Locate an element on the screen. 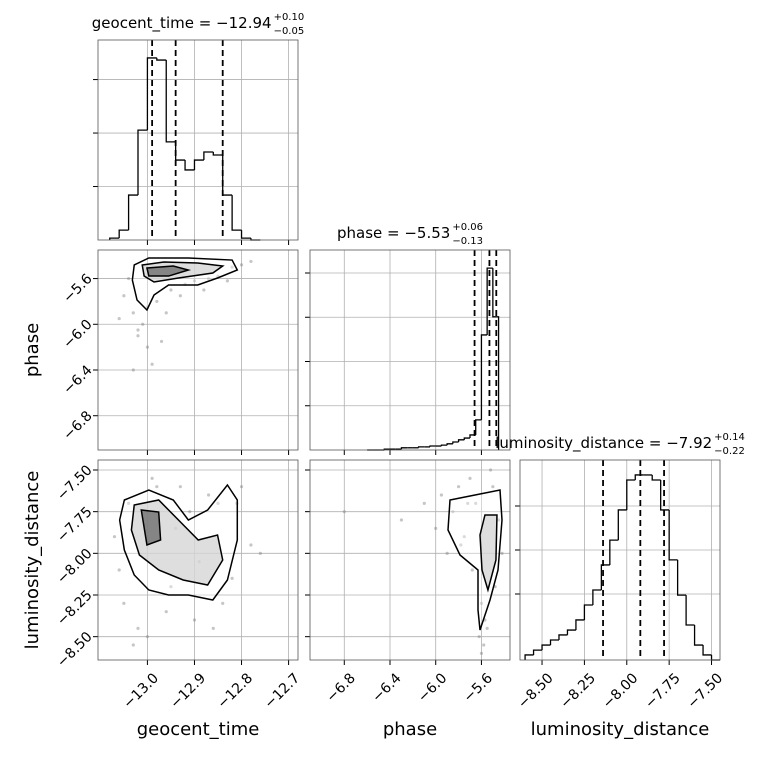  x-axis-label: luminosity_distance is located at coordinates (620, 729).